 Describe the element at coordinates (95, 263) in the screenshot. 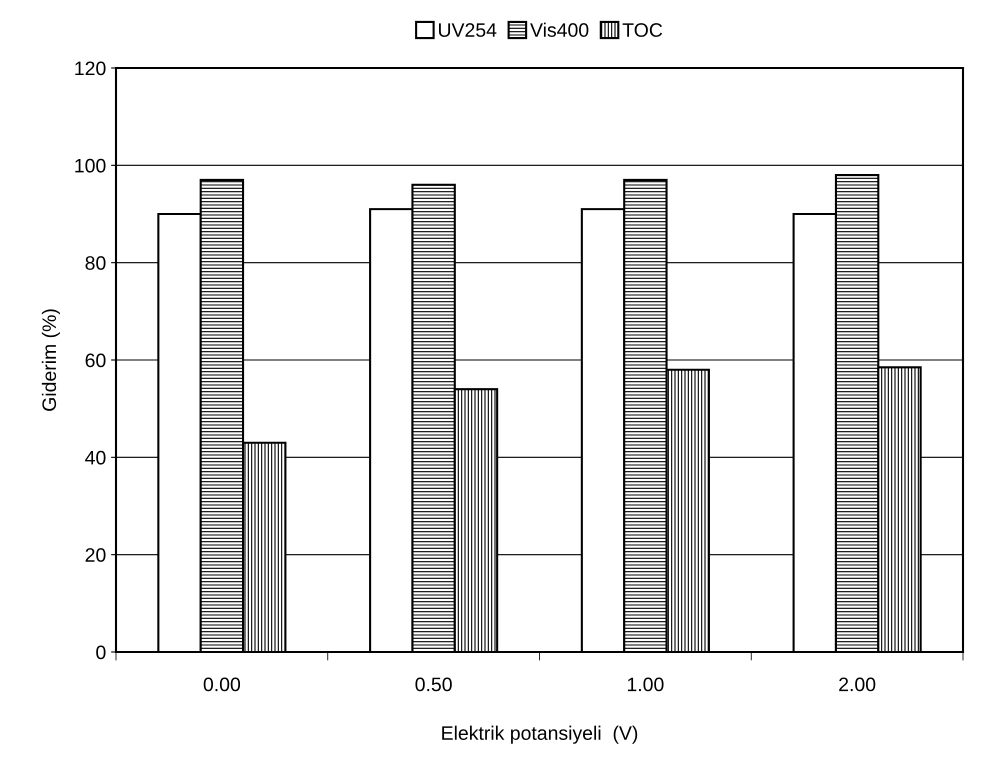

I see `y-tick-label: 80` at that location.